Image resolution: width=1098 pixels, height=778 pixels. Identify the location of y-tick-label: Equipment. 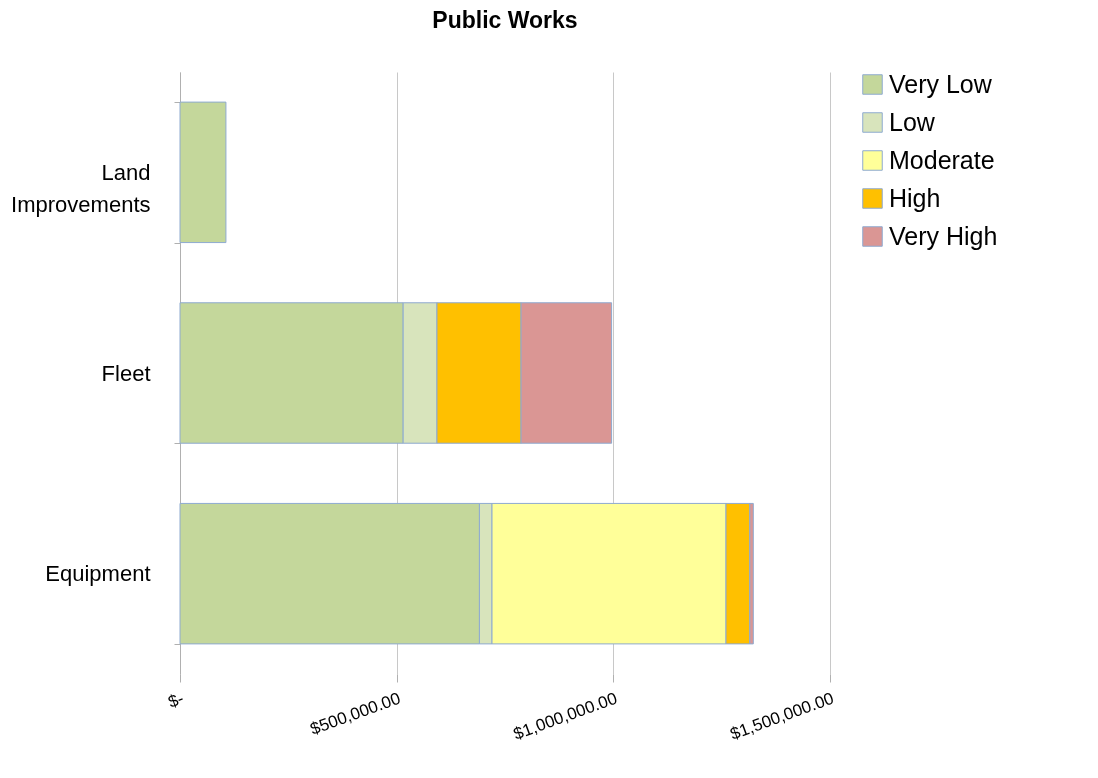
(98, 574).